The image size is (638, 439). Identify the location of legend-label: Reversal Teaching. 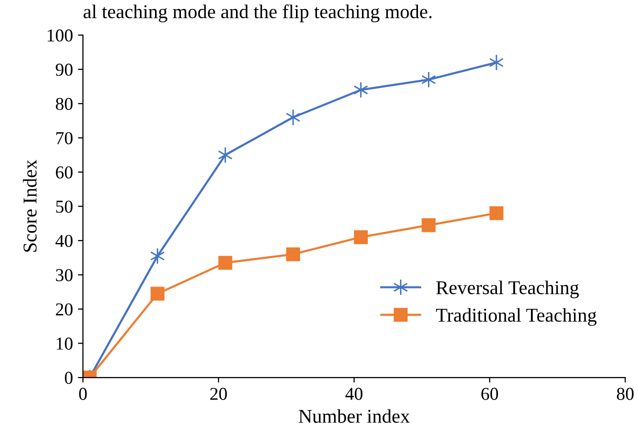
(507, 289).